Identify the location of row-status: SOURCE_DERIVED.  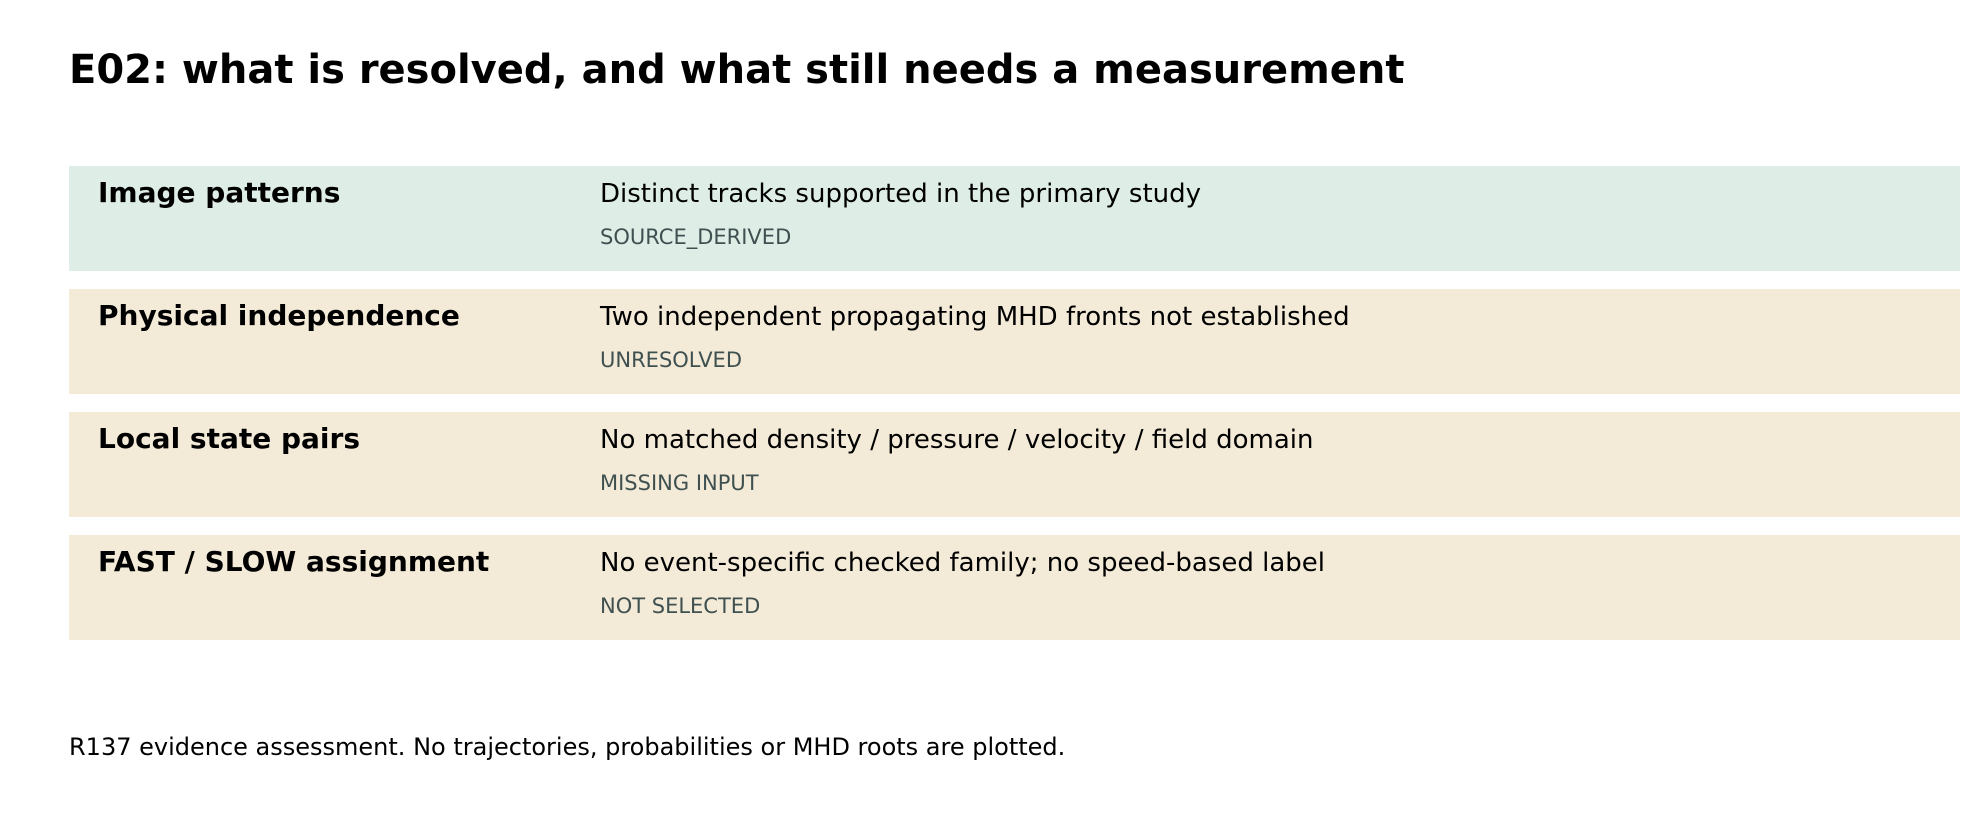
(696, 237).